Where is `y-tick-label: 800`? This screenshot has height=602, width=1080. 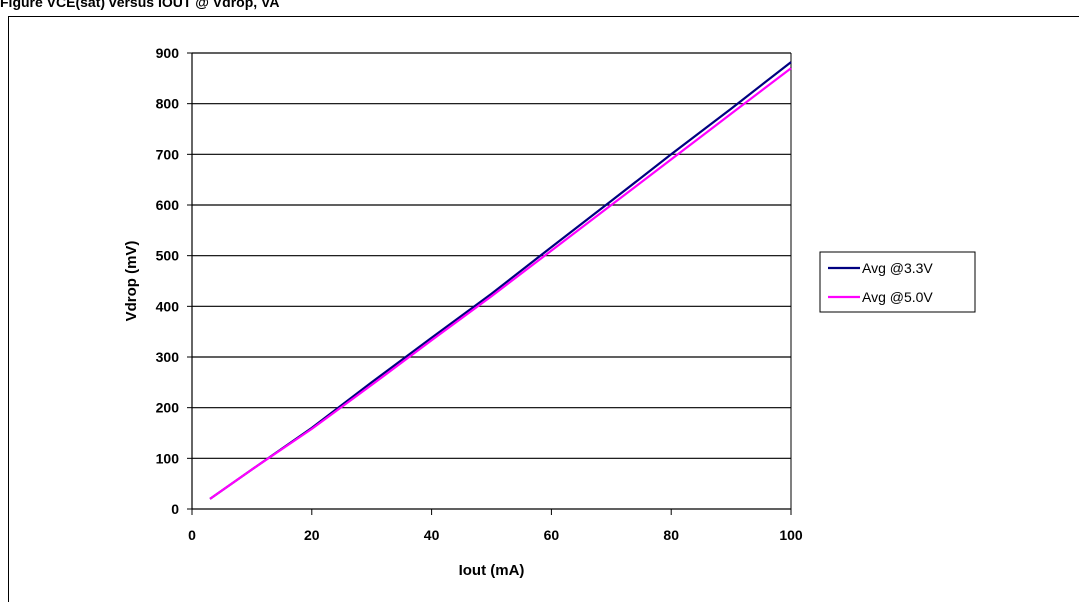
y-tick-label: 800 is located at coordinates (168, 104).